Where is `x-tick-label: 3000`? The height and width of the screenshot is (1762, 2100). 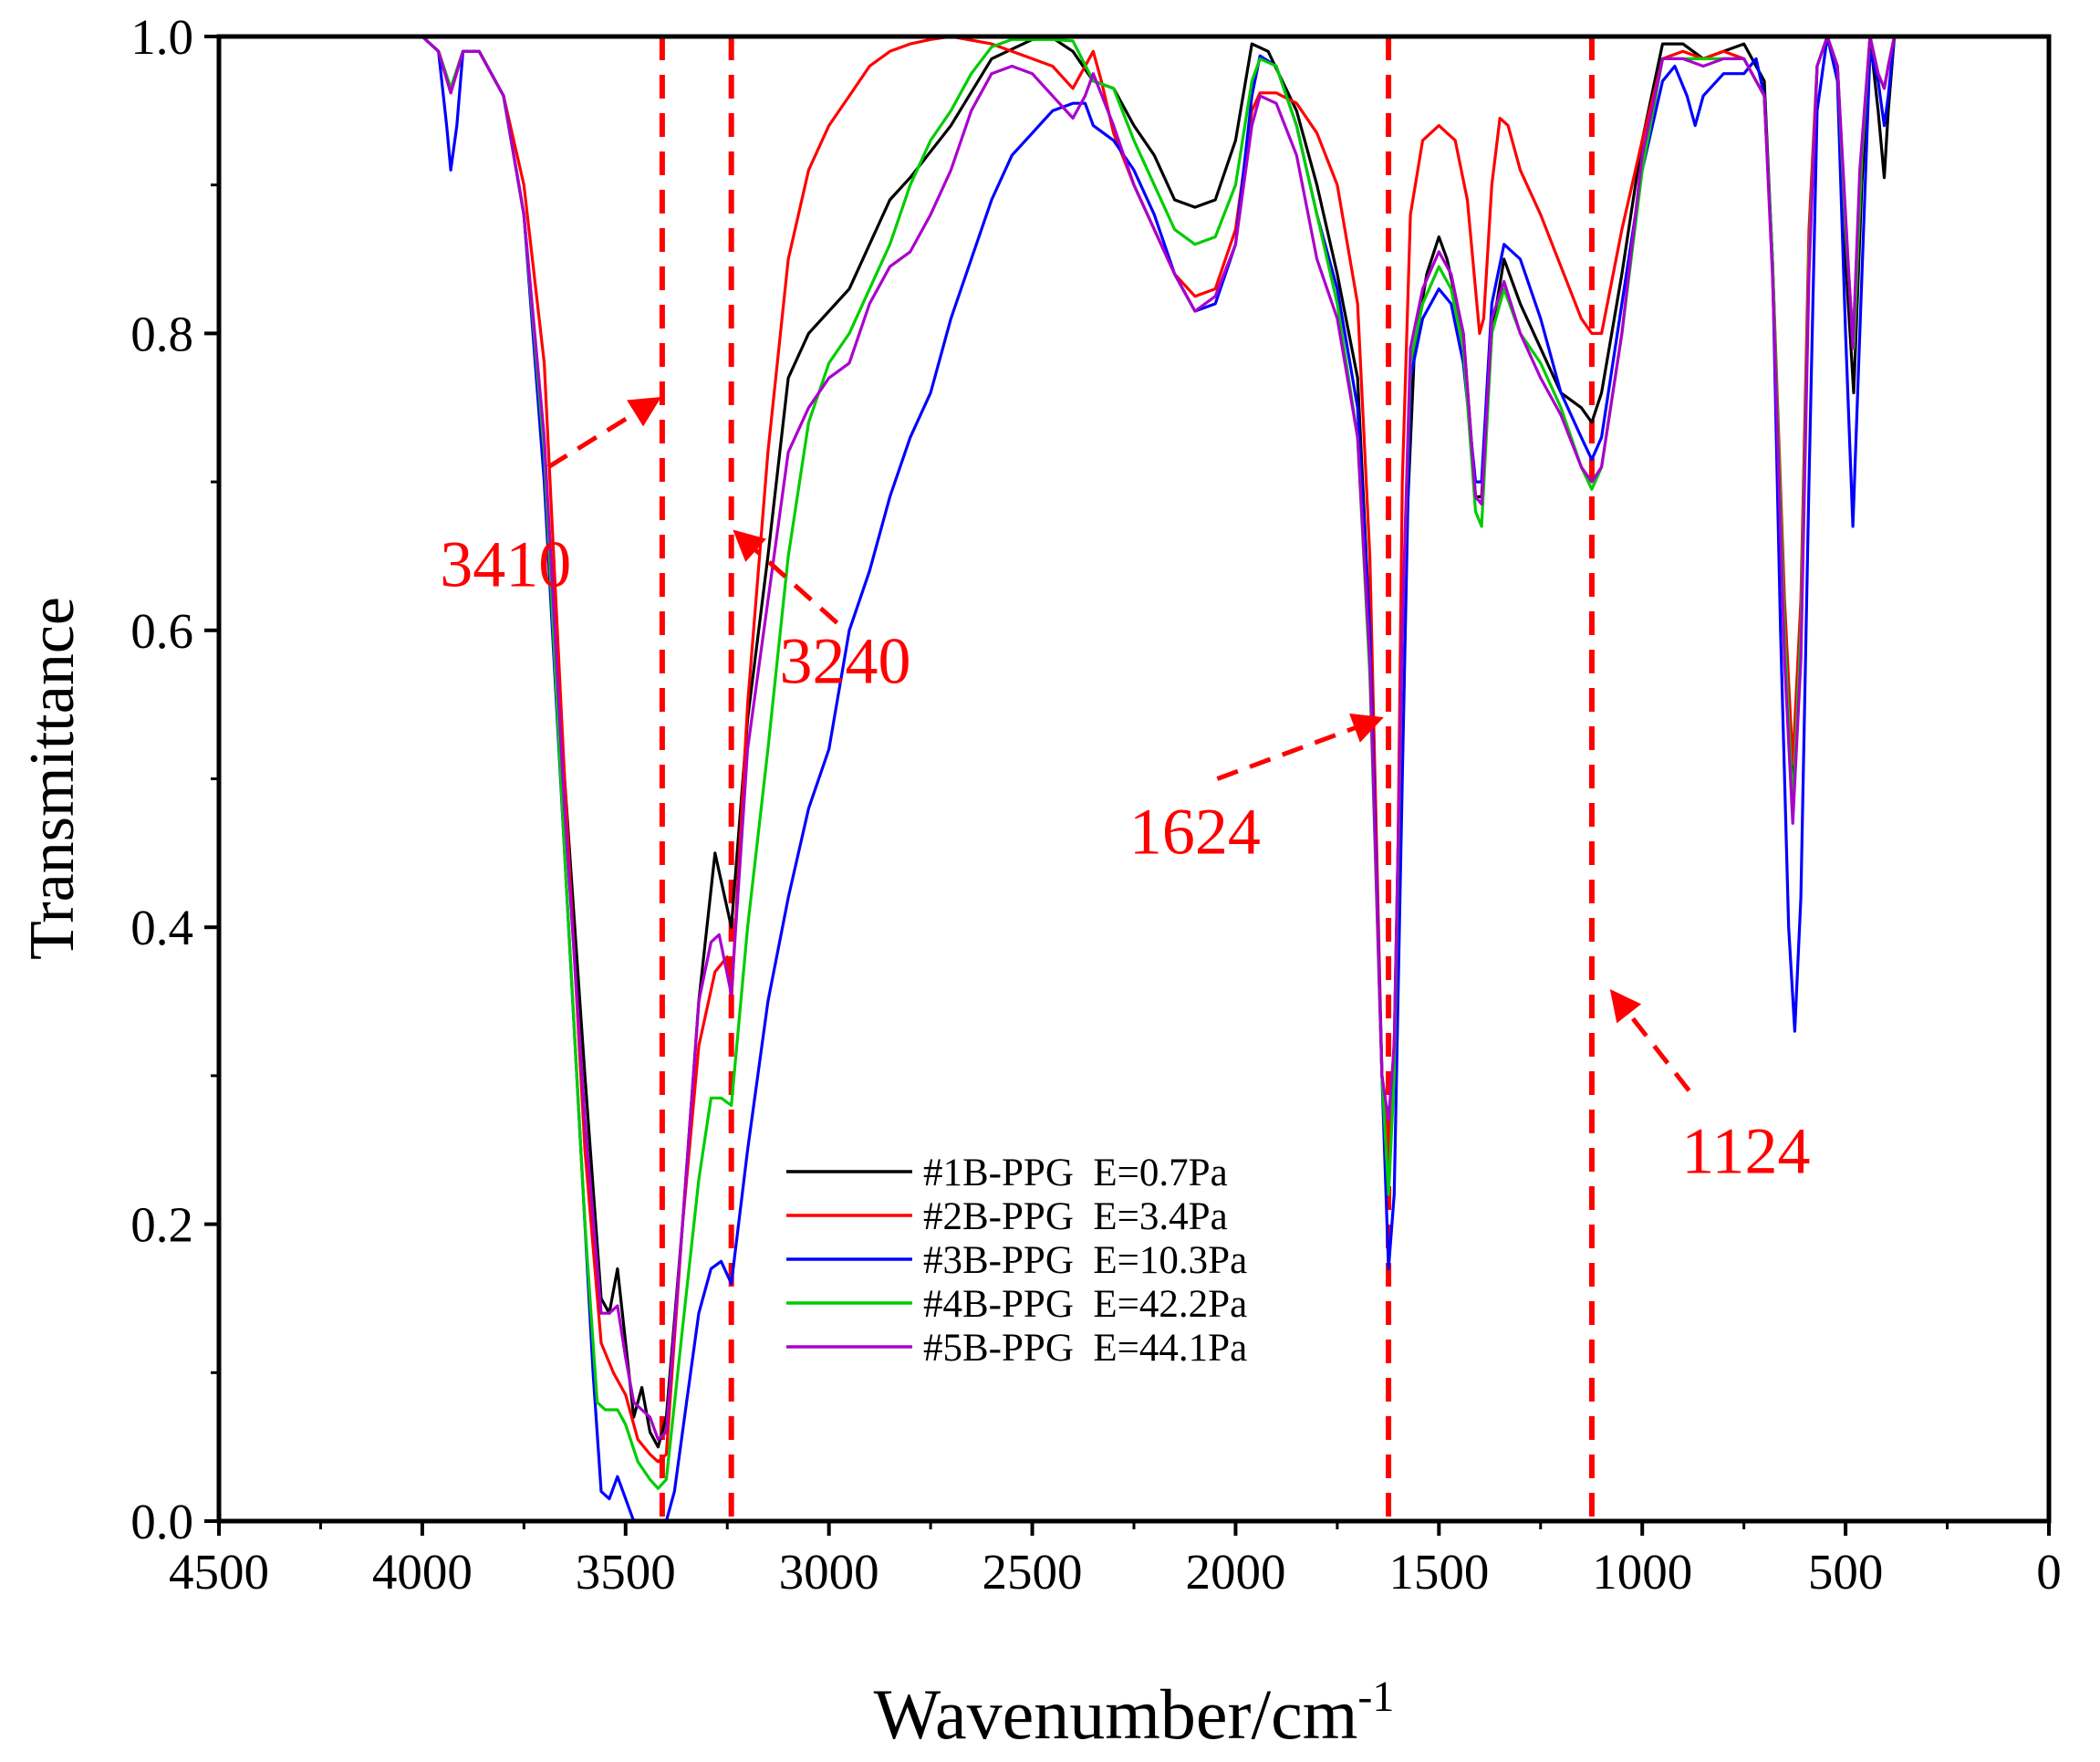
x-tick-label: 3000 is located at coordinates (829, 1572).